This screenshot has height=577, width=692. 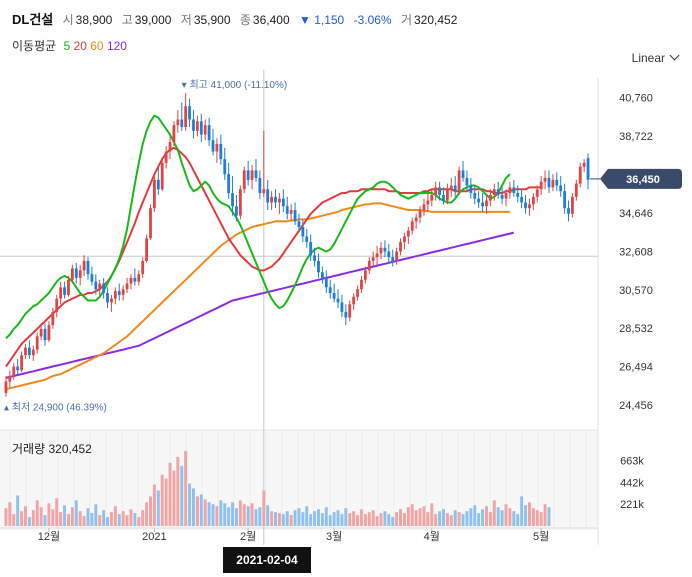 I want to click on change-value: 1,150, so click(x=329, y=20).